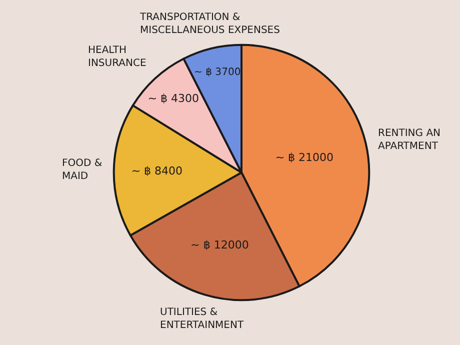 The image size is (460, 345). I want to click on slice-label: UTILITIES & ENTERTAINMENT, so click(202, 319).